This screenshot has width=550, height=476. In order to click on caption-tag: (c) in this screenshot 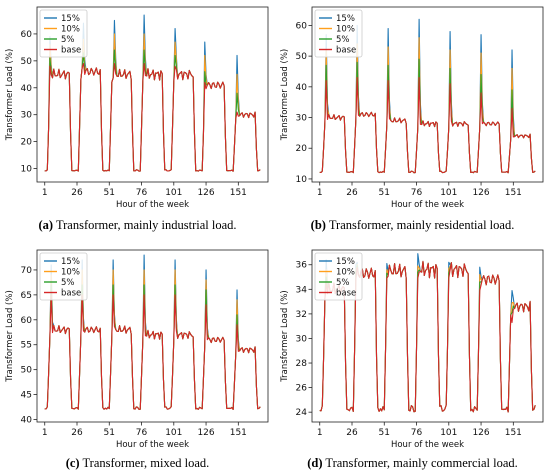, I will do `click(72, 463)`.